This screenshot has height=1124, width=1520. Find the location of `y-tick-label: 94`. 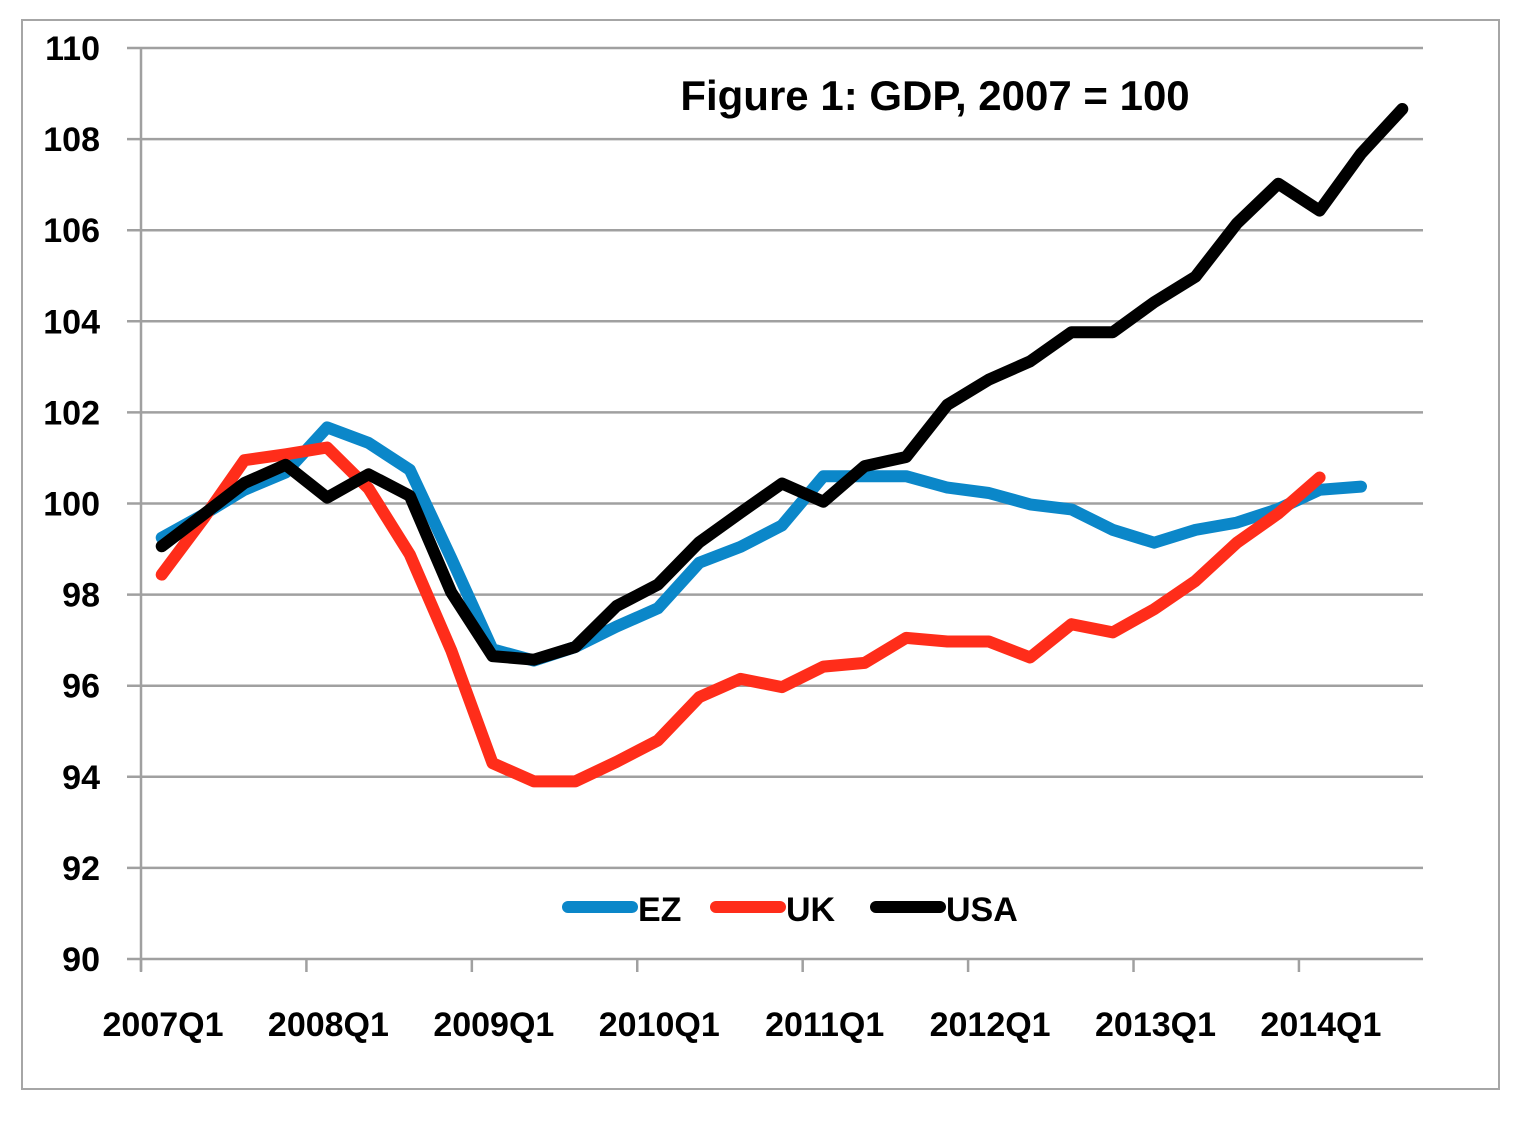

y-tick-label: 94 is located at coordinates (81, 778).